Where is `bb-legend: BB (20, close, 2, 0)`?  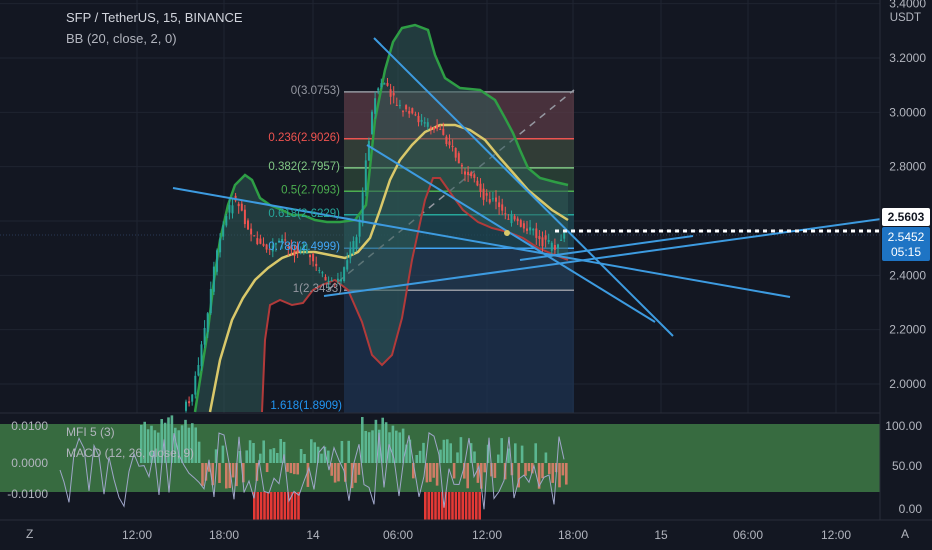 bb-legend: BB (20, close, 2, 0) is located at coordinates (121, 38).